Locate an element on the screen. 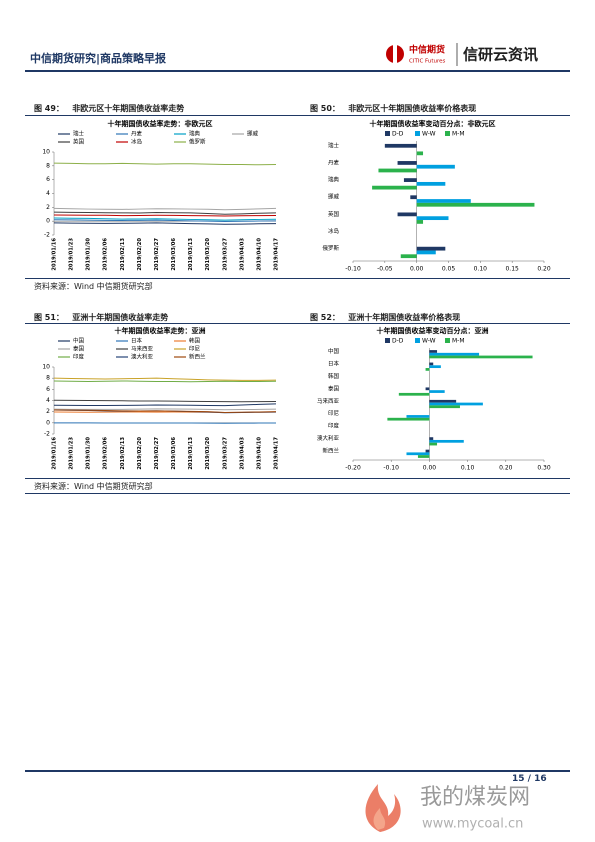  header-title: 中信期货研究|商品策略早报 is located at coordinates (98, 58).